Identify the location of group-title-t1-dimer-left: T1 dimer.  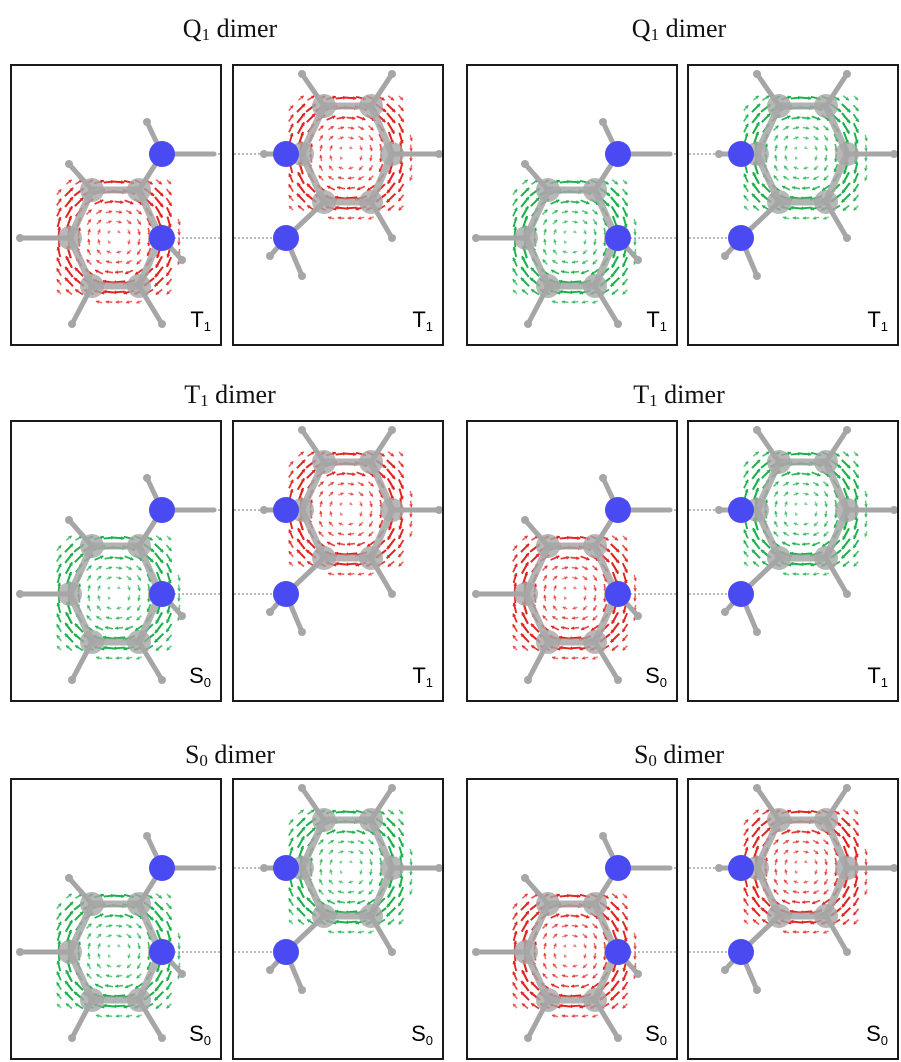
(230, 395).